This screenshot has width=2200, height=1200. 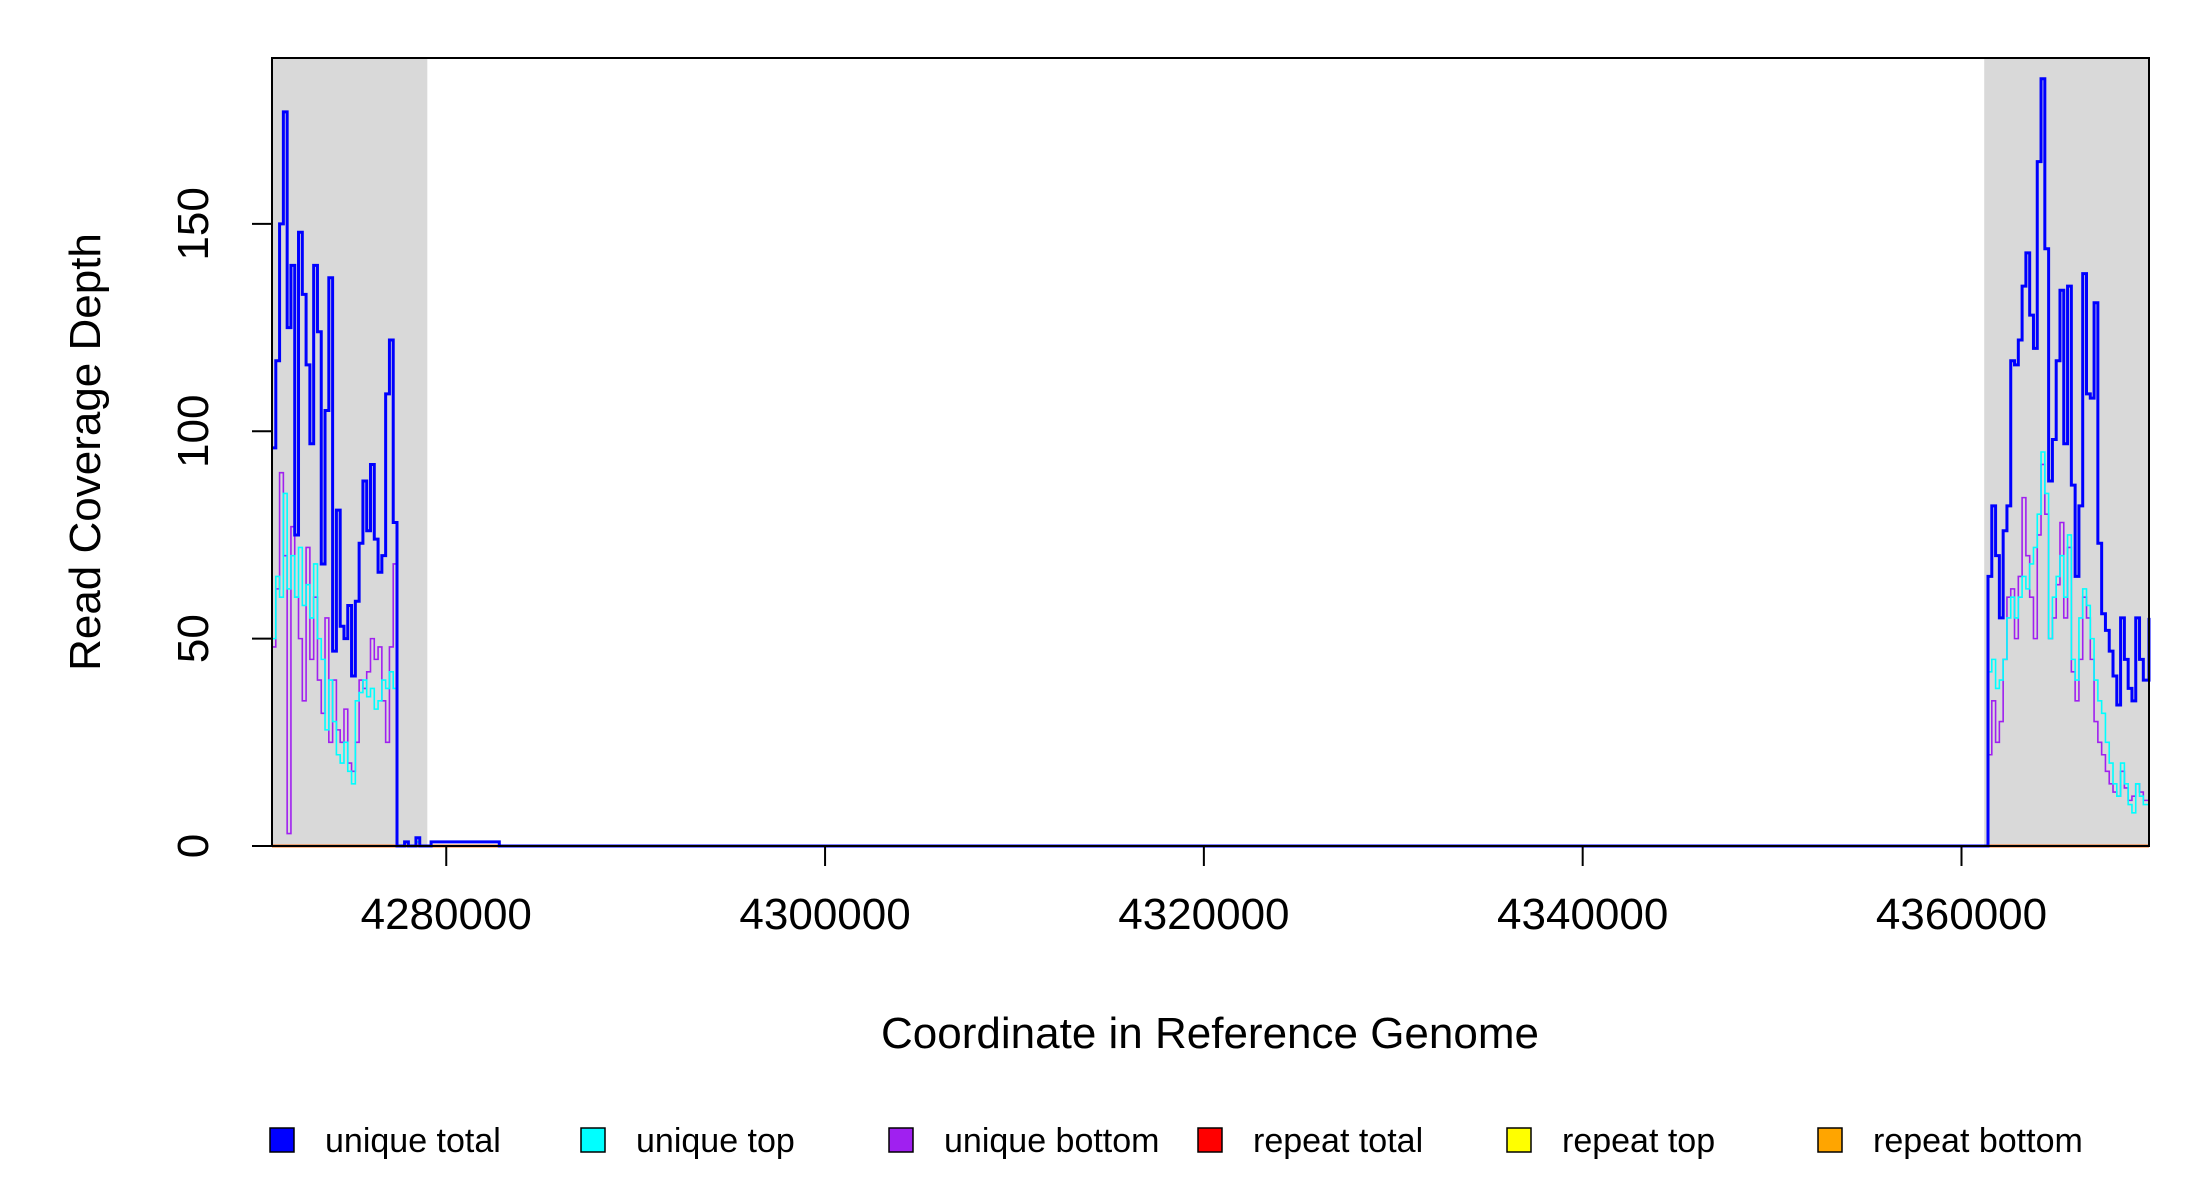 What do you see at coordinates (1052, 1141) in the screenshot?
I see `legend-label: unique bottom` at bounding box center [1052, 1141].